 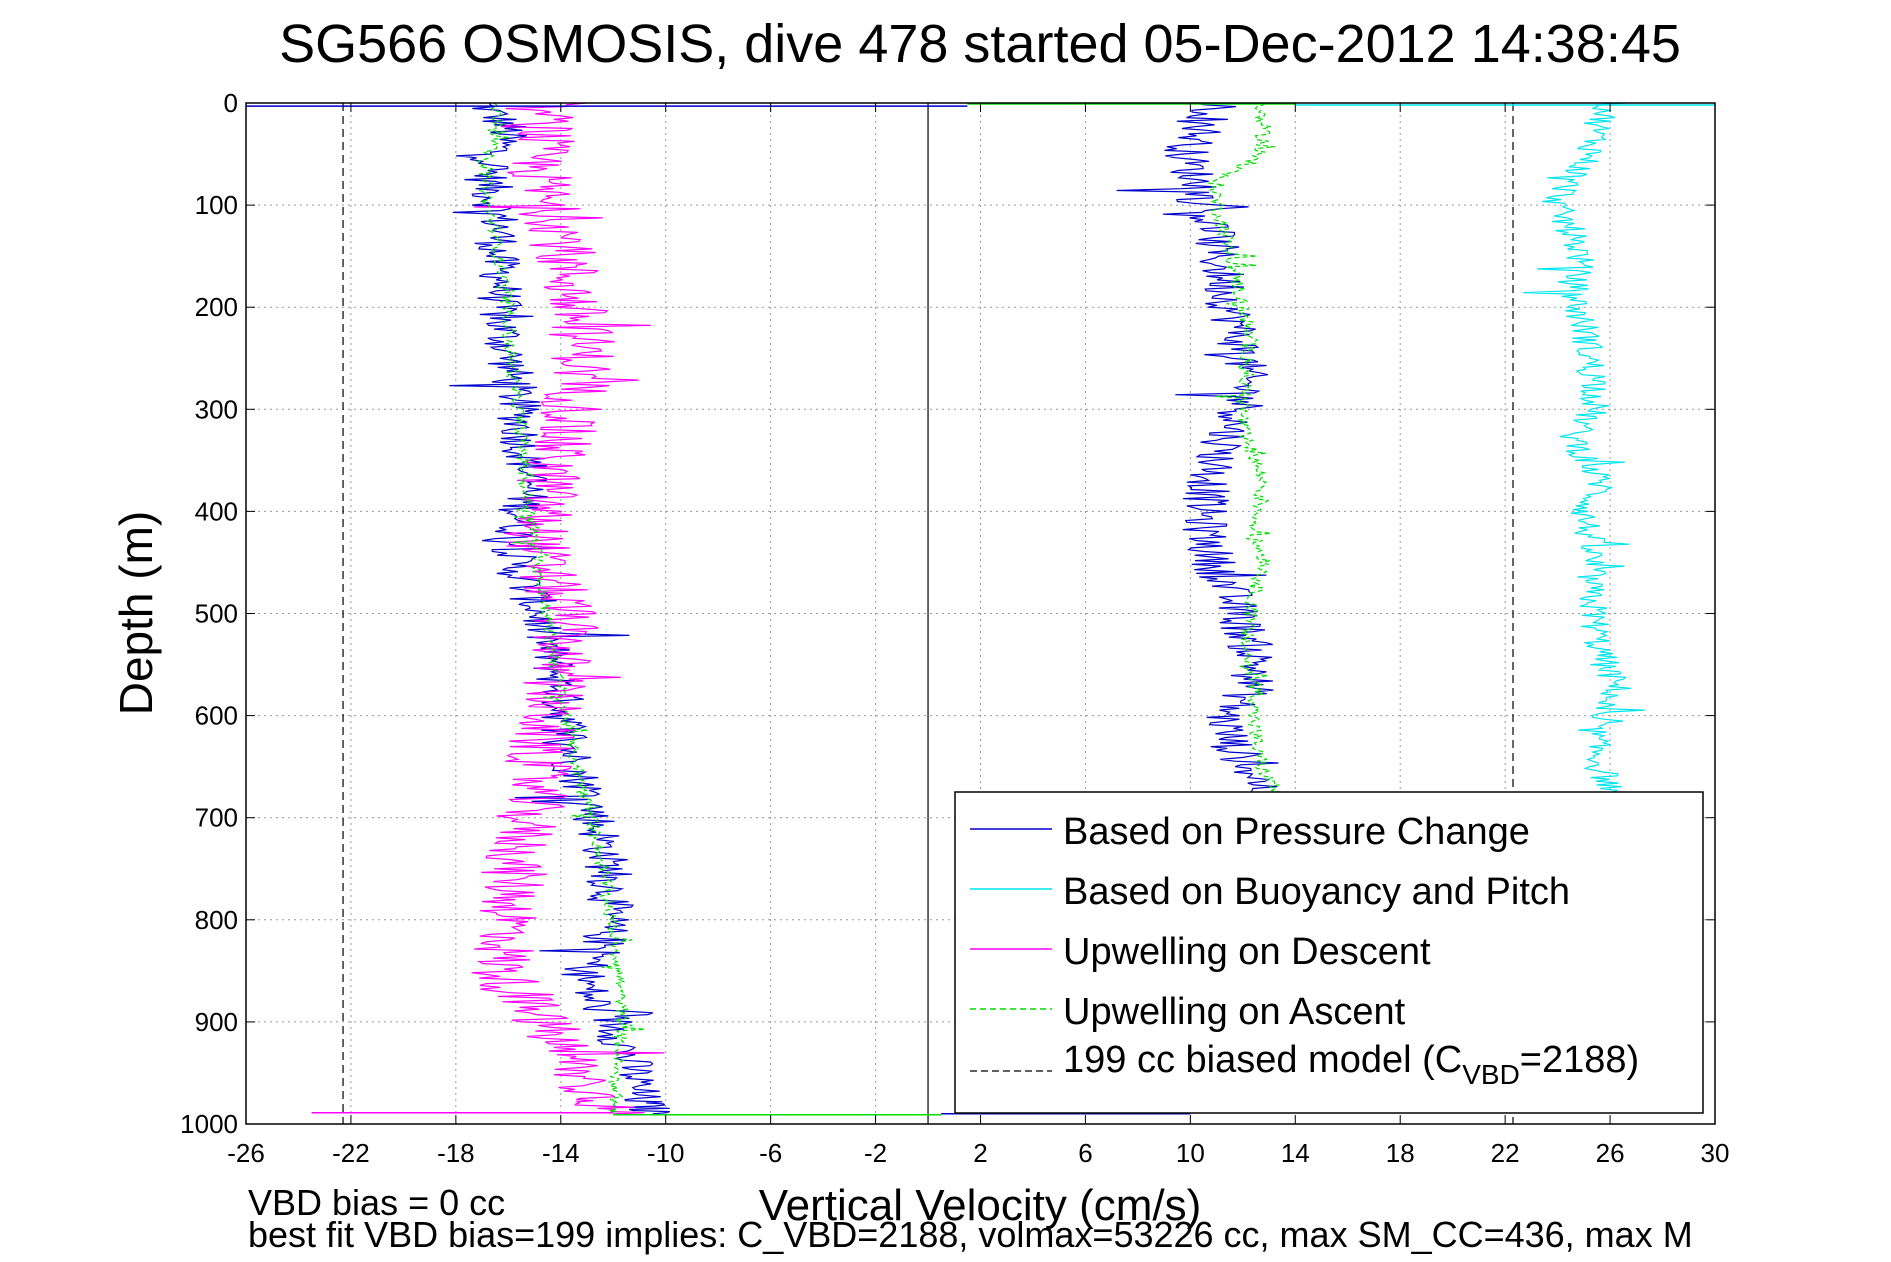 I want to click on series-upwelling_ascent_descent_branch, so click(x=561, y=608).